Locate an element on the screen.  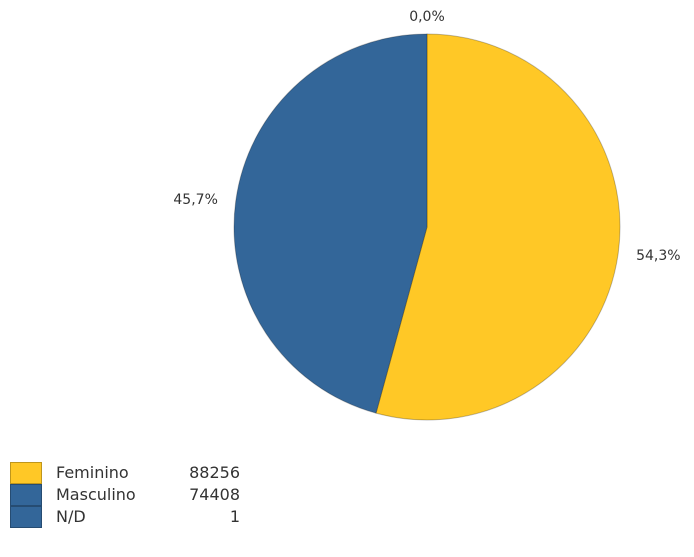
legend: Feminino 88256 Masculino 74408 N/D 1 is located at coordinates (140, 495).